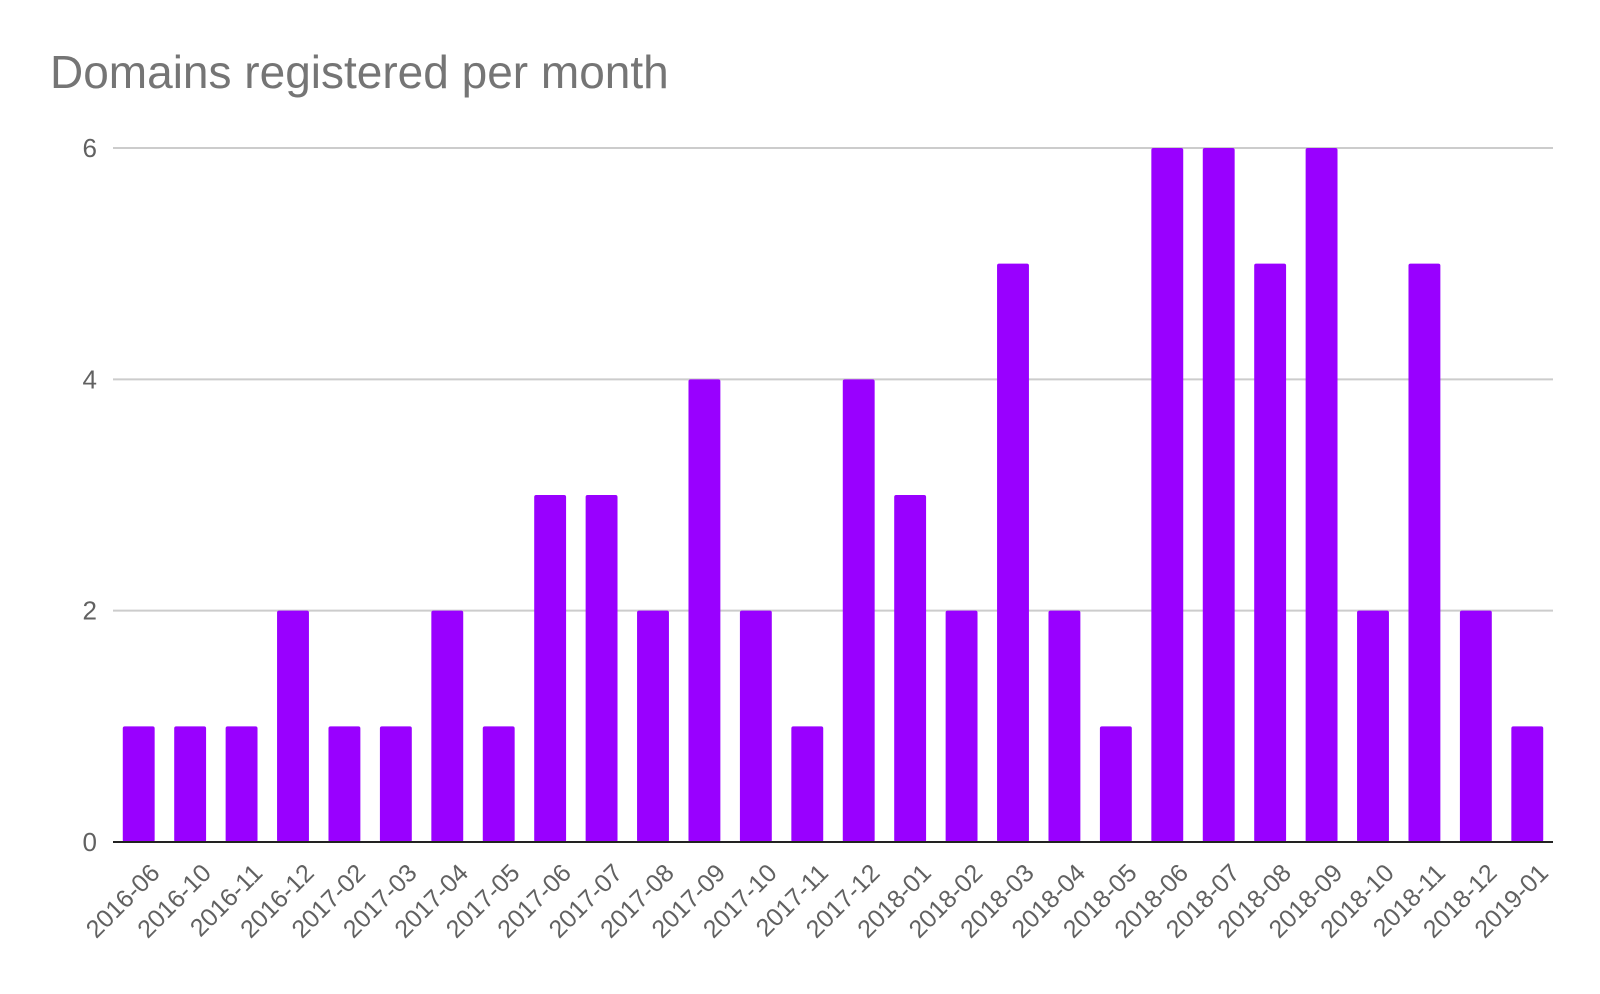  I want to click on y-tick-label-6: 6, so click(90, 148).